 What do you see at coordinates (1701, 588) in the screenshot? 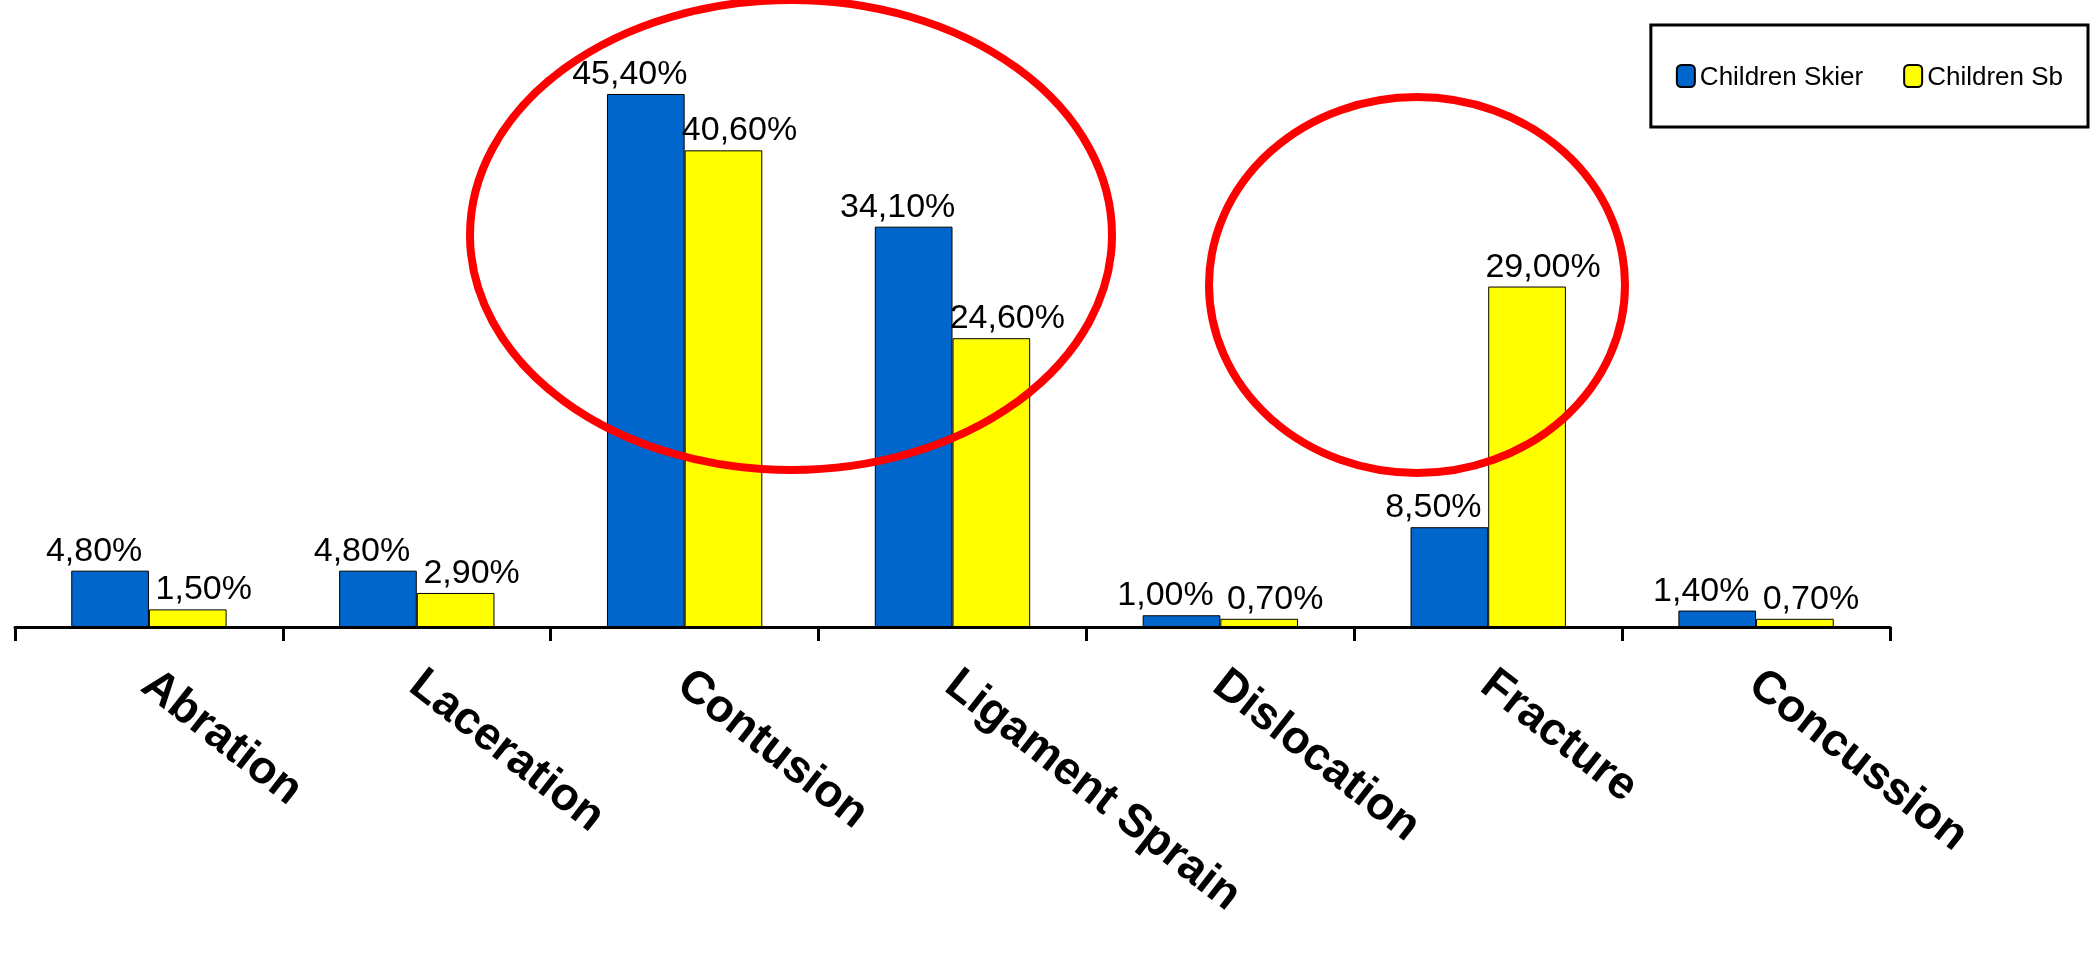
I see `data-label: 1,40%` at bounding box center [1701, 588].